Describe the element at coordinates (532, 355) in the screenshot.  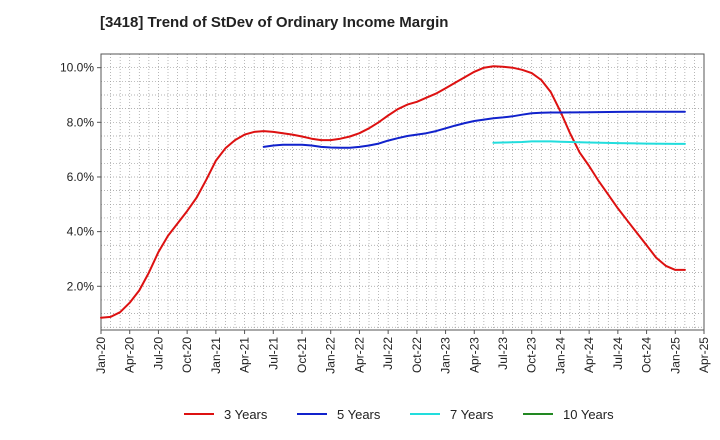
I see `x-tick-label: Oct-23` at that location.